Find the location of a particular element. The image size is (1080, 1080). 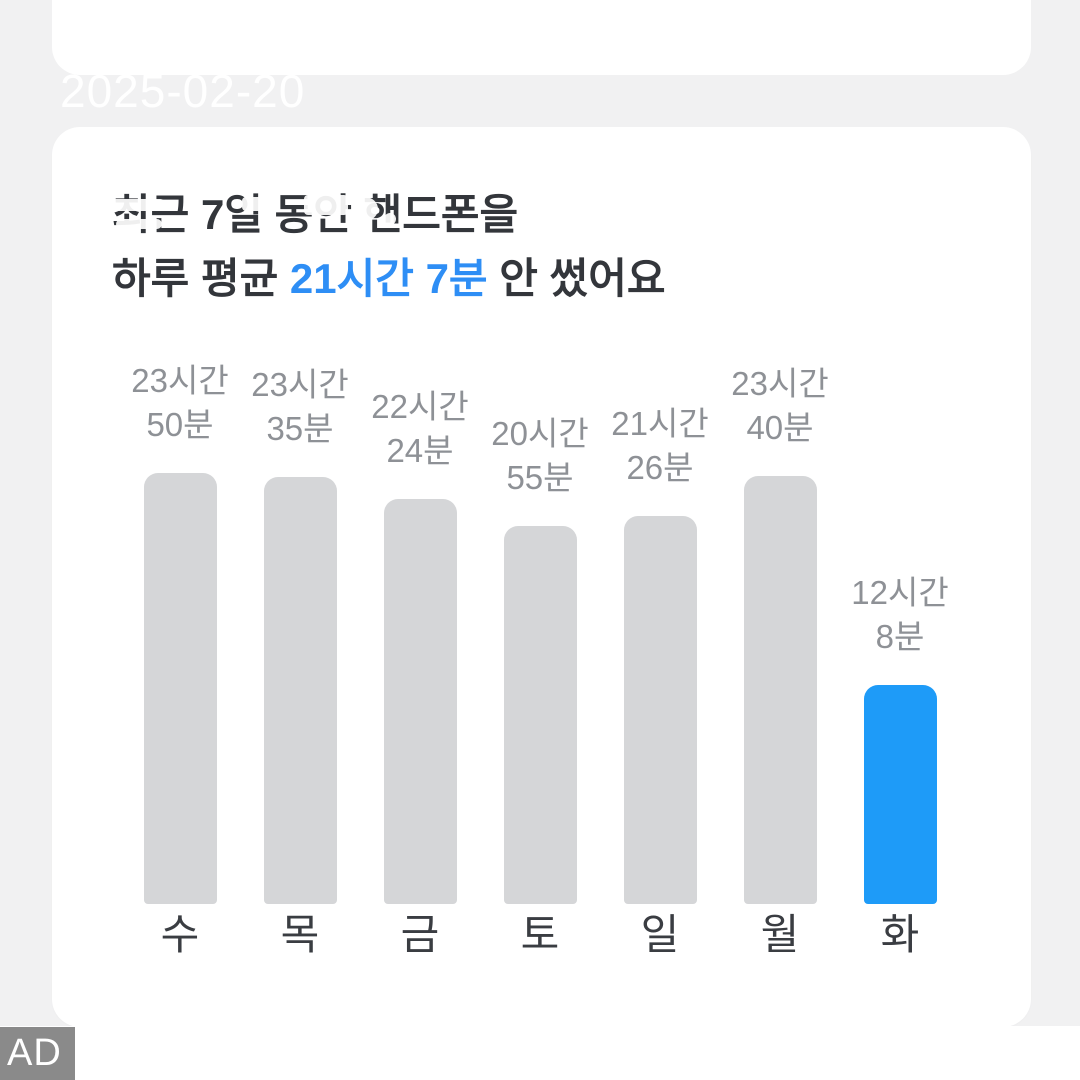

bar-column-sat: 20시간 55분 토 is located at coordinates (540, 660).